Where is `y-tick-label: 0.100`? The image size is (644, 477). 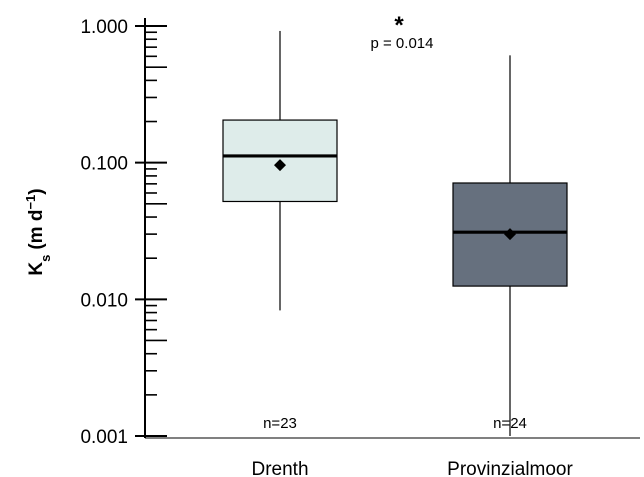
y-tick-label: 0.100 is located at coordinates (104, 164).